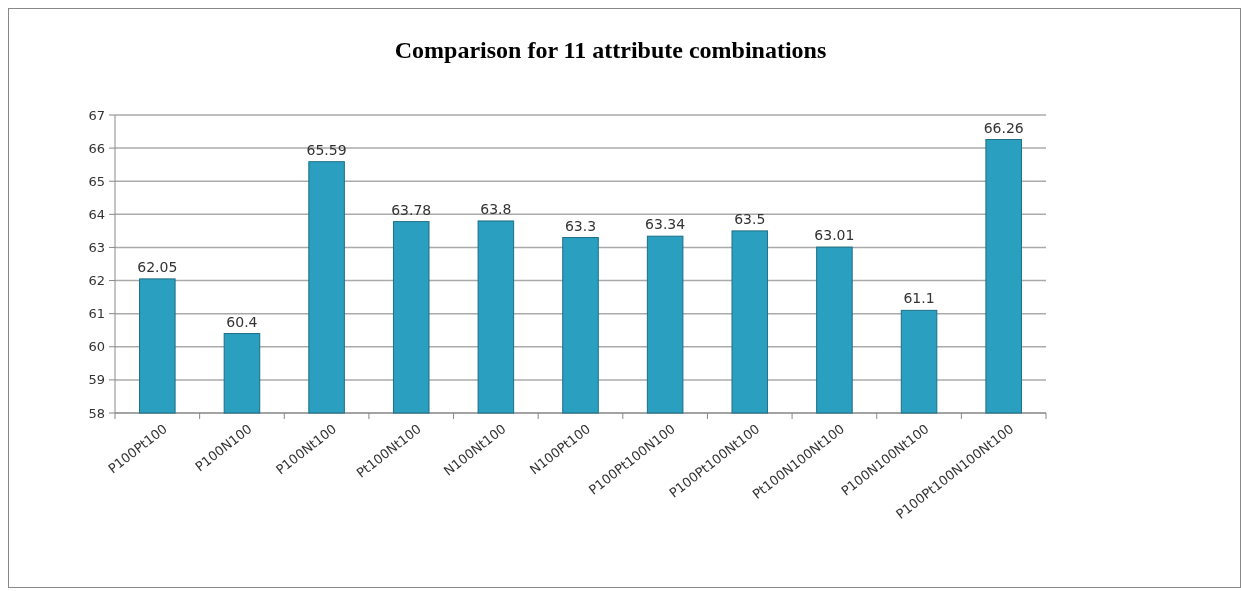 The image size is (1241, 591). I want to click on data-label: 63.34, so click(665, 224).